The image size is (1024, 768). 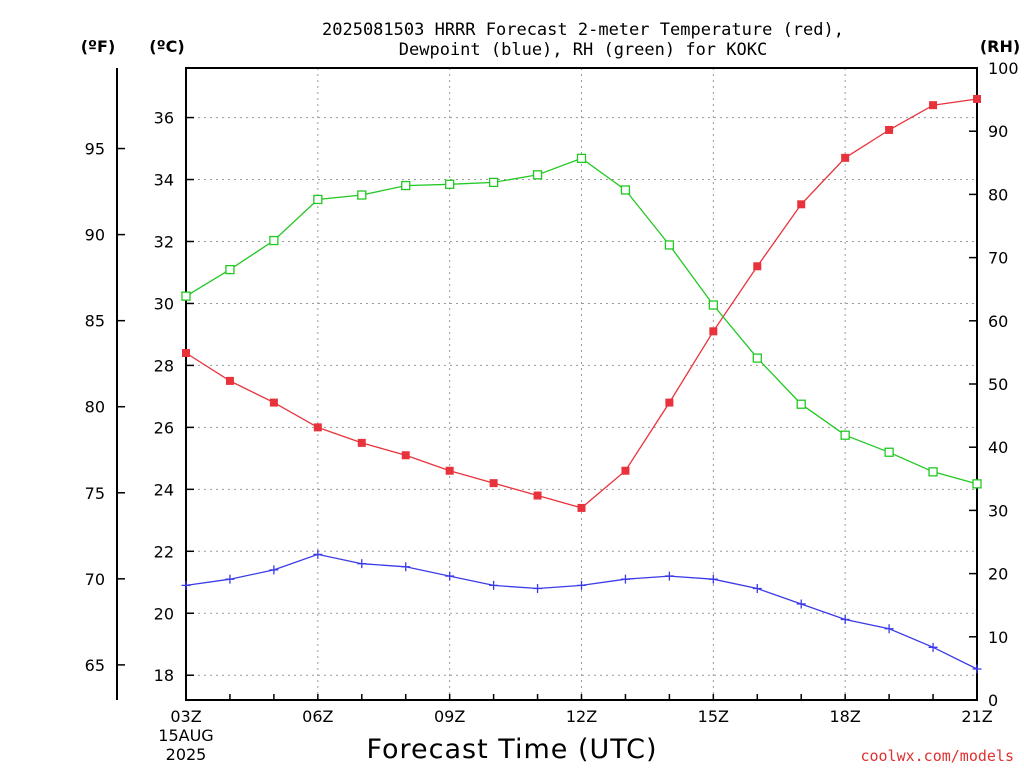 I want to click on celsius-tick-label: 34, so click(x=164, y=180).